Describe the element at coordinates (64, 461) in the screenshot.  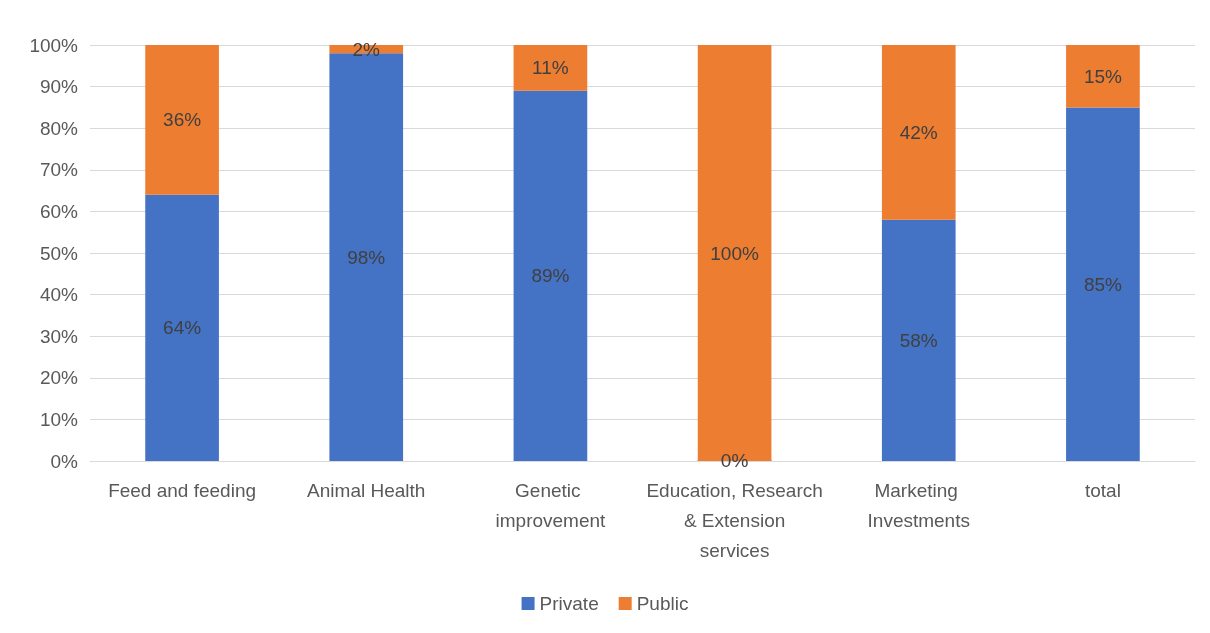
I see `y-tick-label: 0%` at that location.